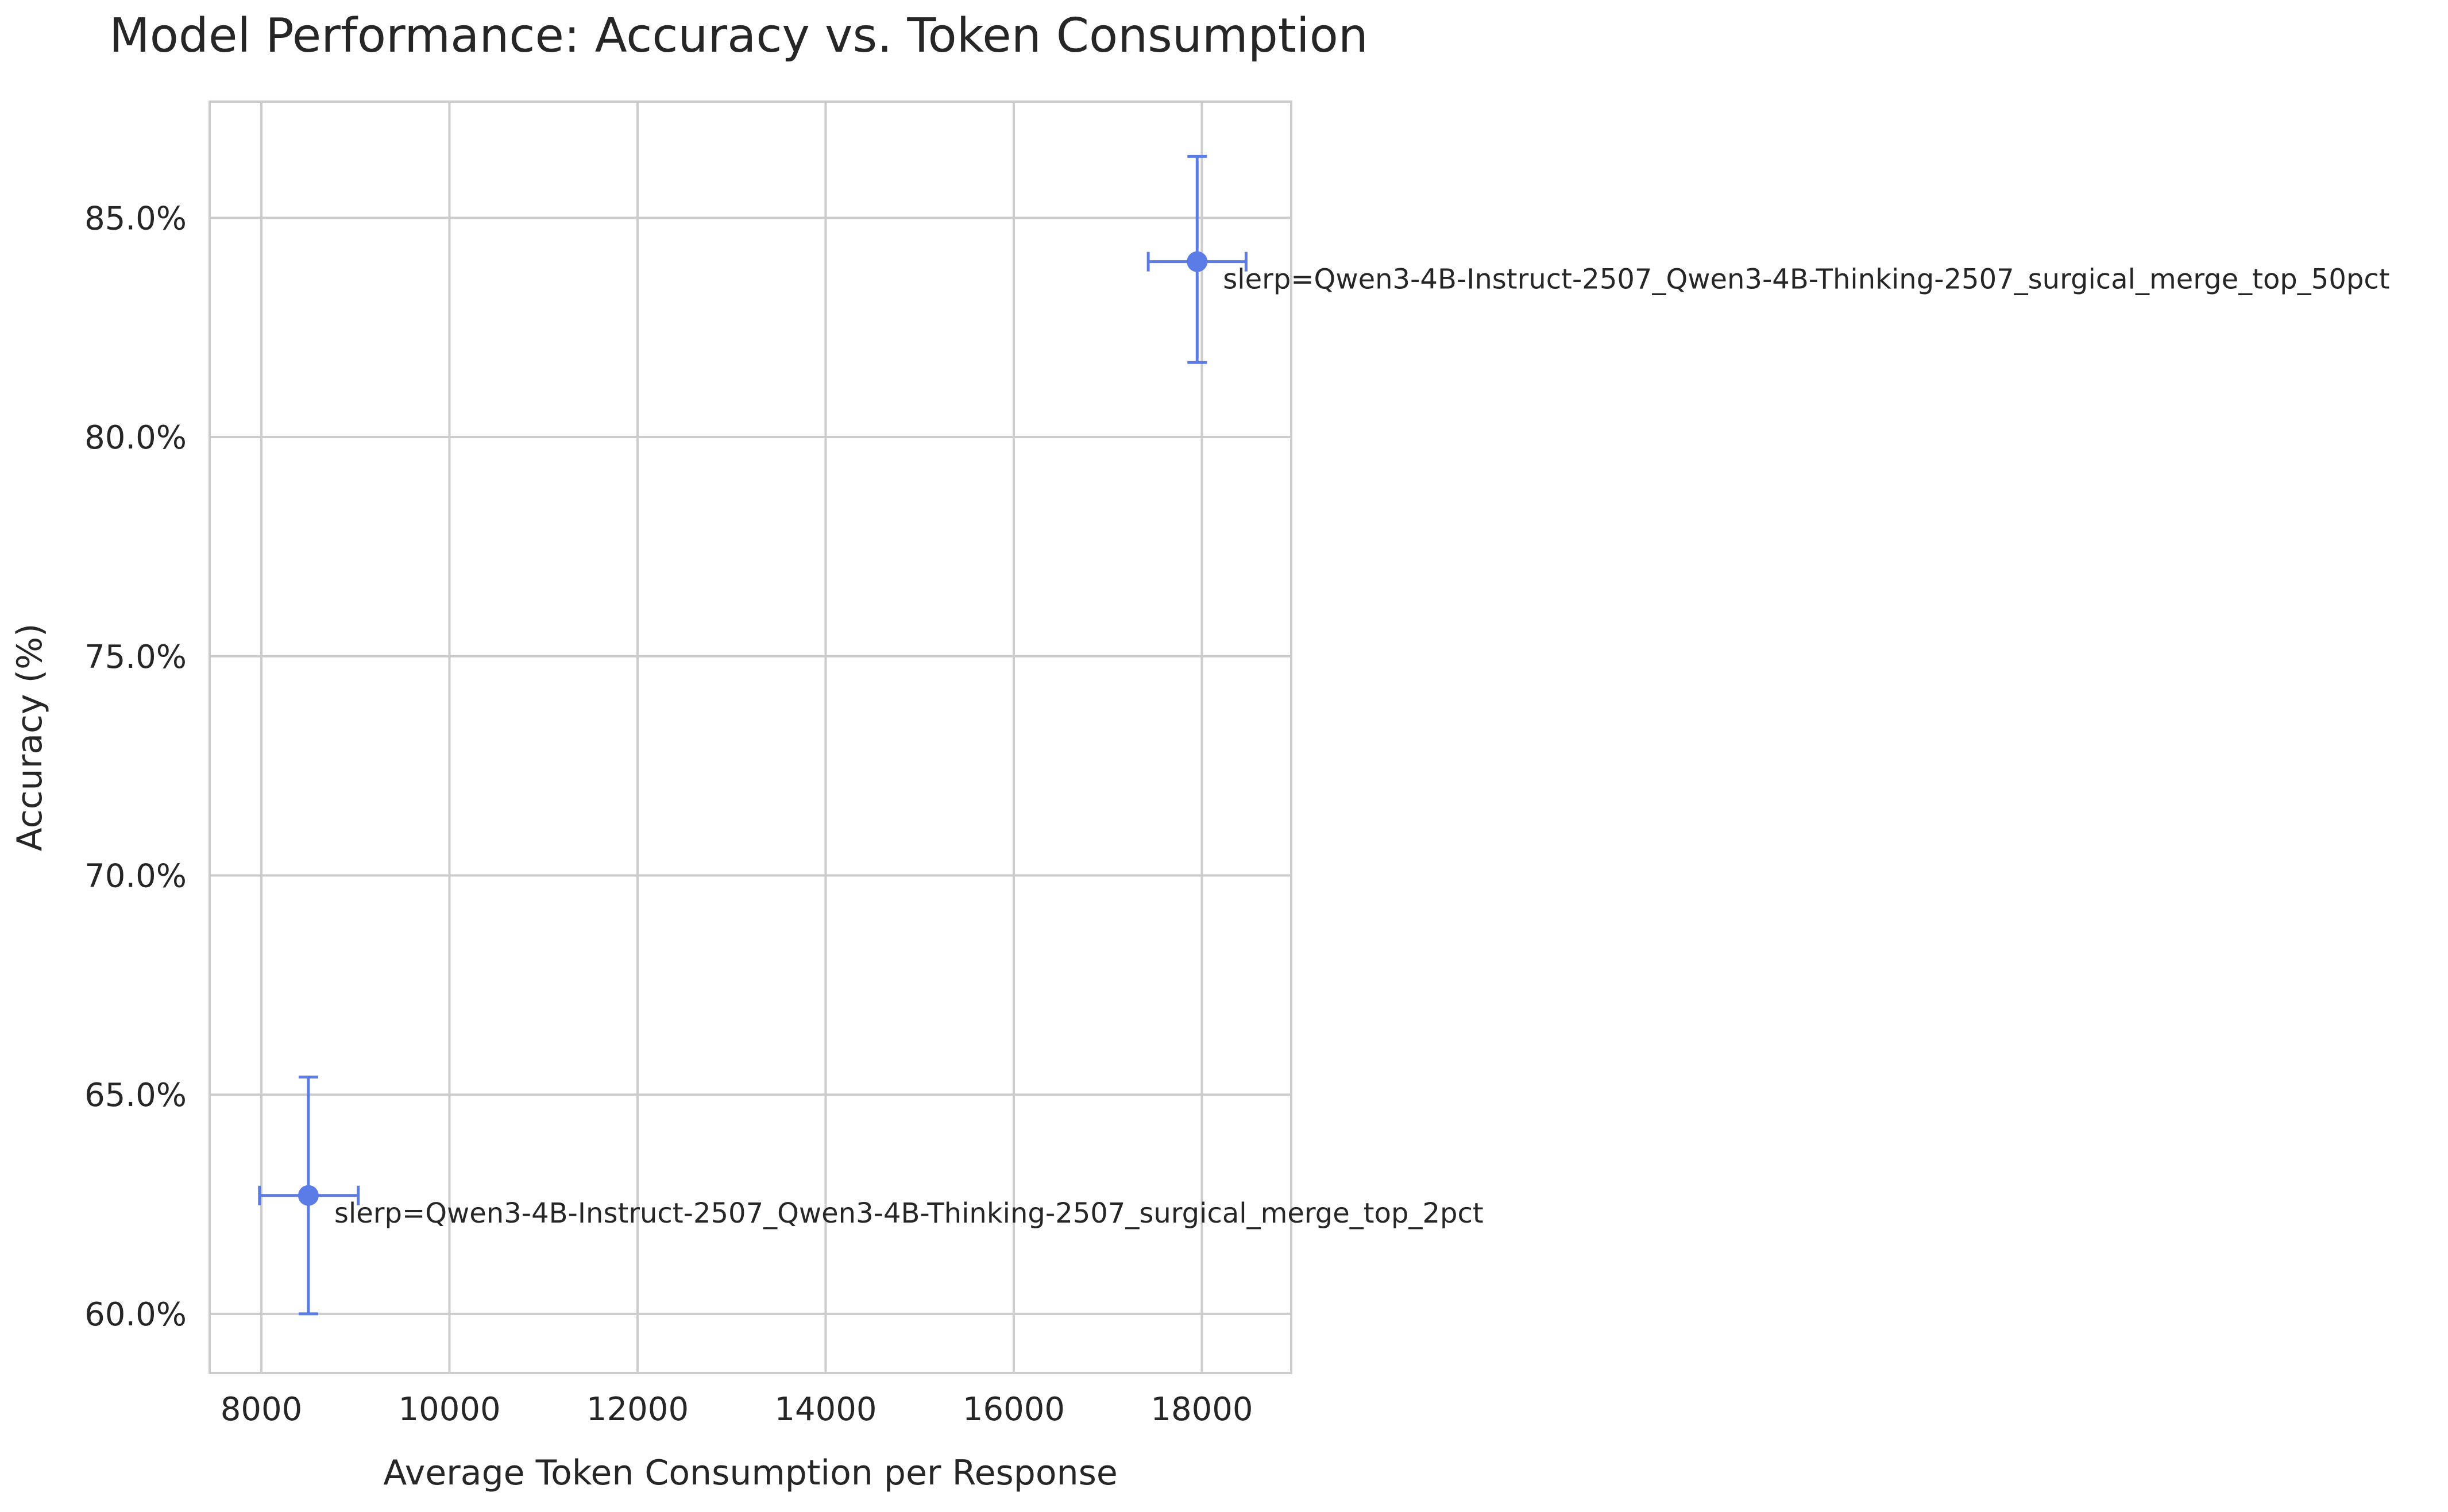  I want to click on y-tick-label: 60.0%, so click(135, 1314).